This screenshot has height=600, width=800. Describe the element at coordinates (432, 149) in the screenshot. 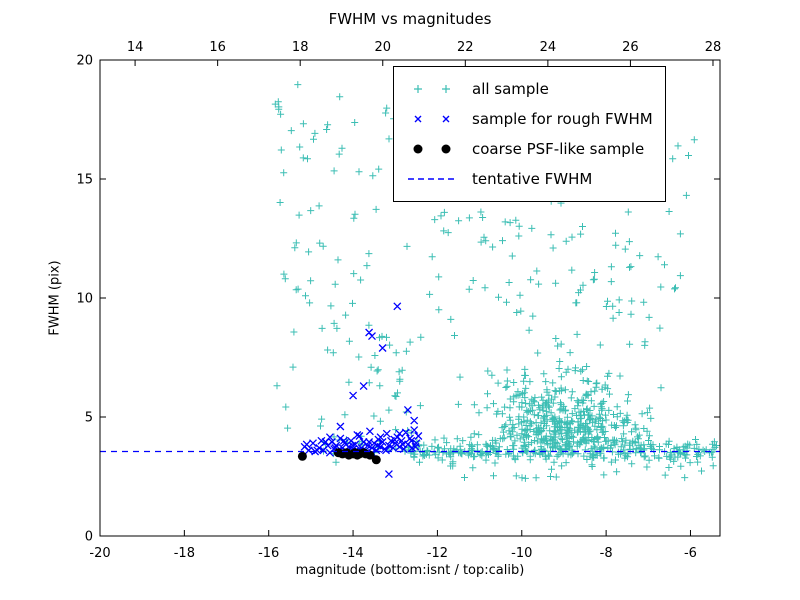

I see `legend-marker-dot-icon` at that location.